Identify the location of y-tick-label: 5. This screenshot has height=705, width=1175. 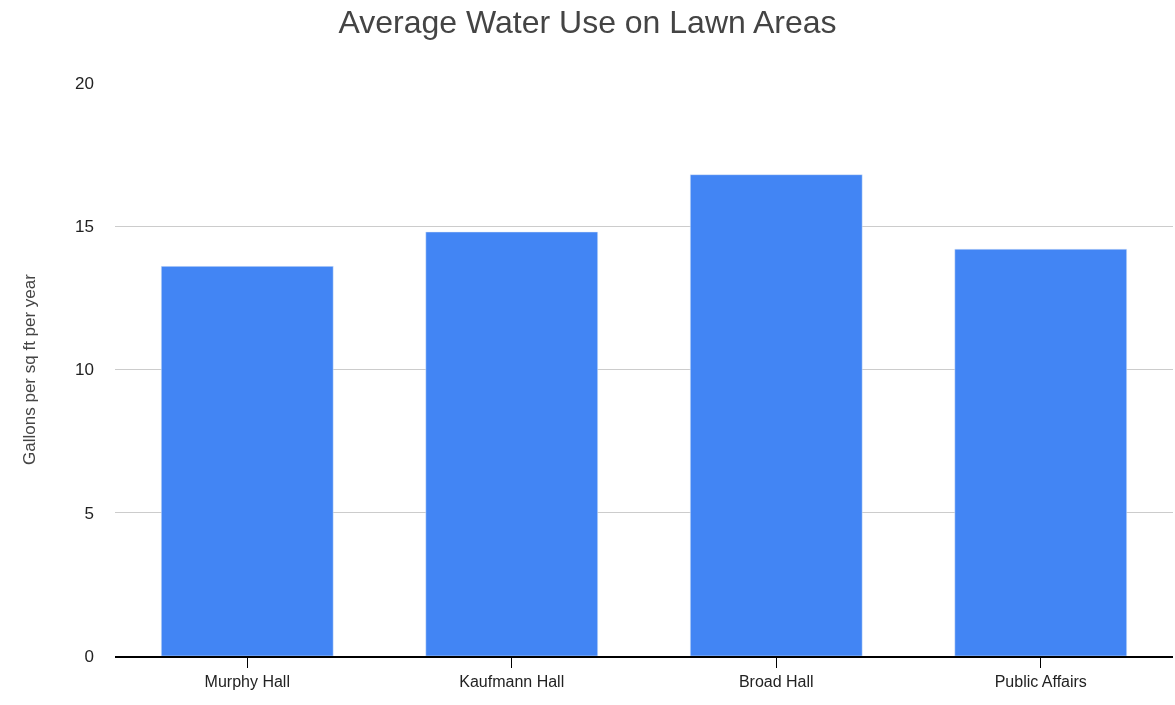
(89, 513).